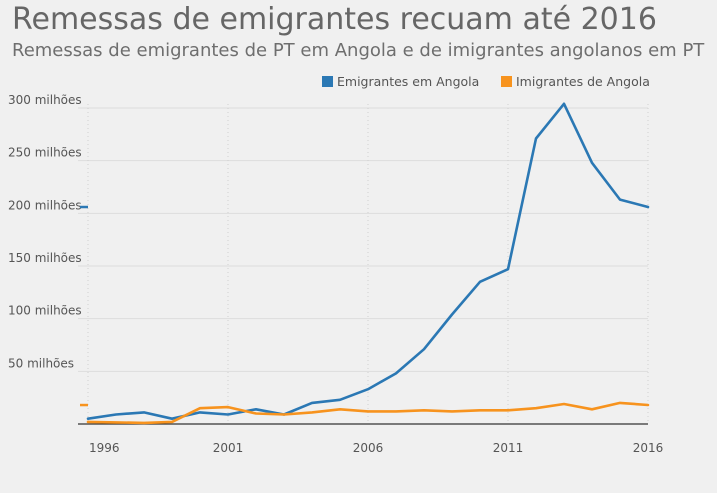 This screenshot has width=717, height=493. What do you see at coordinates (583, 81) in the screenshot?
I see `legend-label-imigrantes: Imigrantes de Angola` at bounding box center [583, 81].